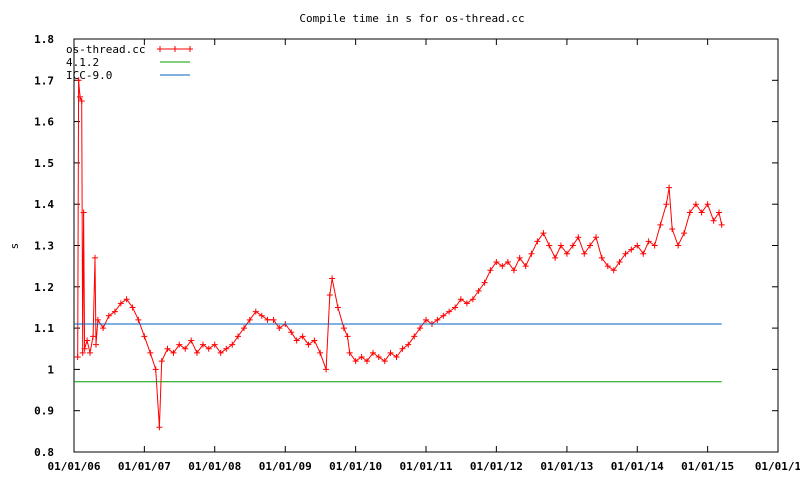 This screenshot has height=480, width=800. I want to click on y-tick-label: 1.1, so click(44, 328).